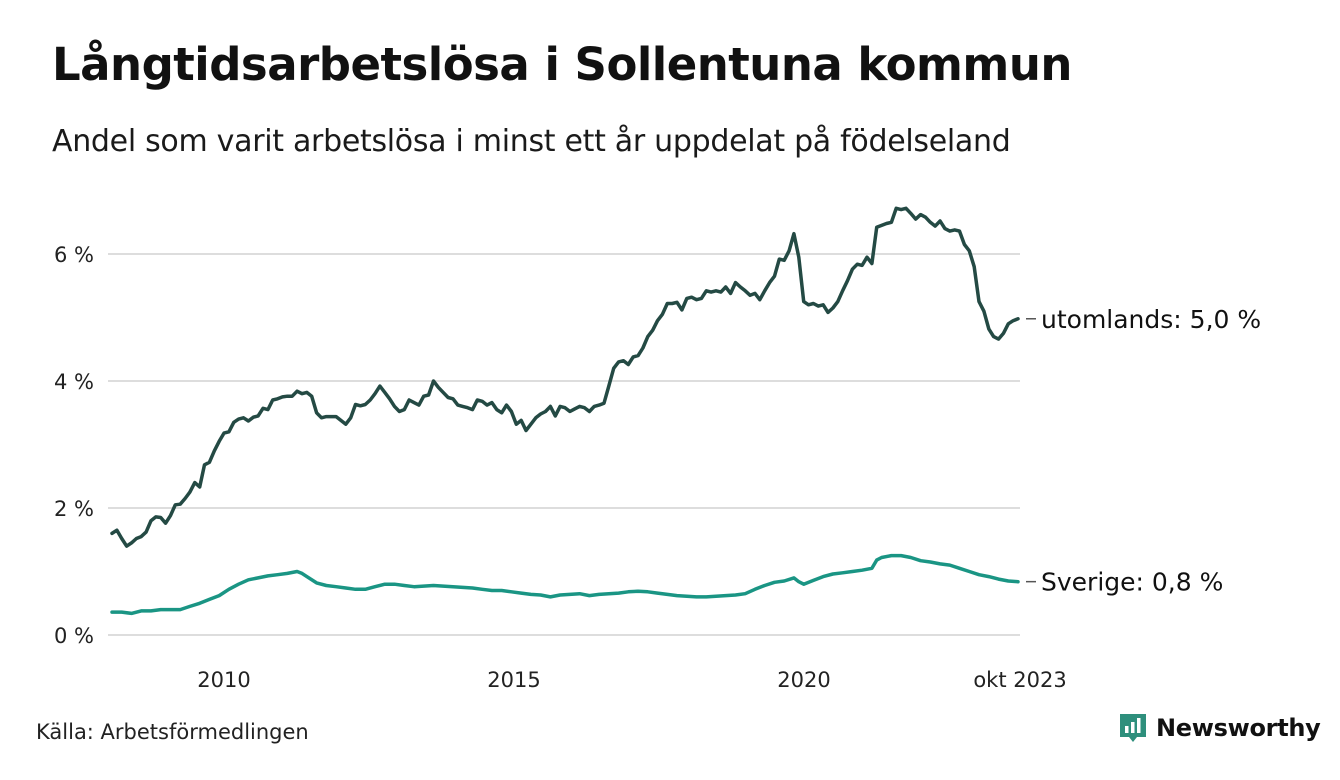  What do you see at coordinates (1019, 680) in the screenshot?
I see `x-tick-label: okt 2023` at bounding box center [1019, 680].